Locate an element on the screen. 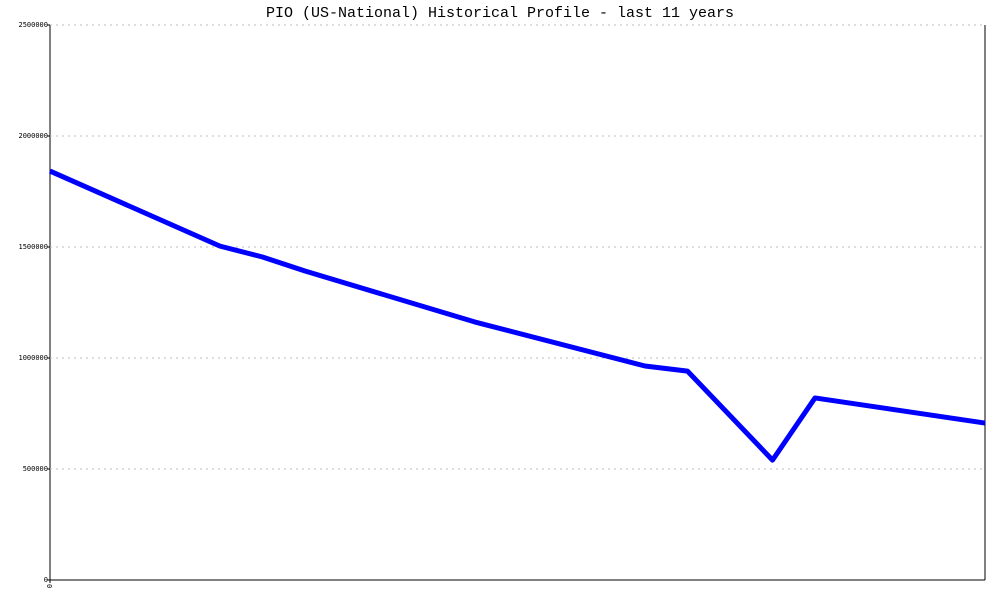  x-tick-label: 0 is located at coordinates (50, 586).